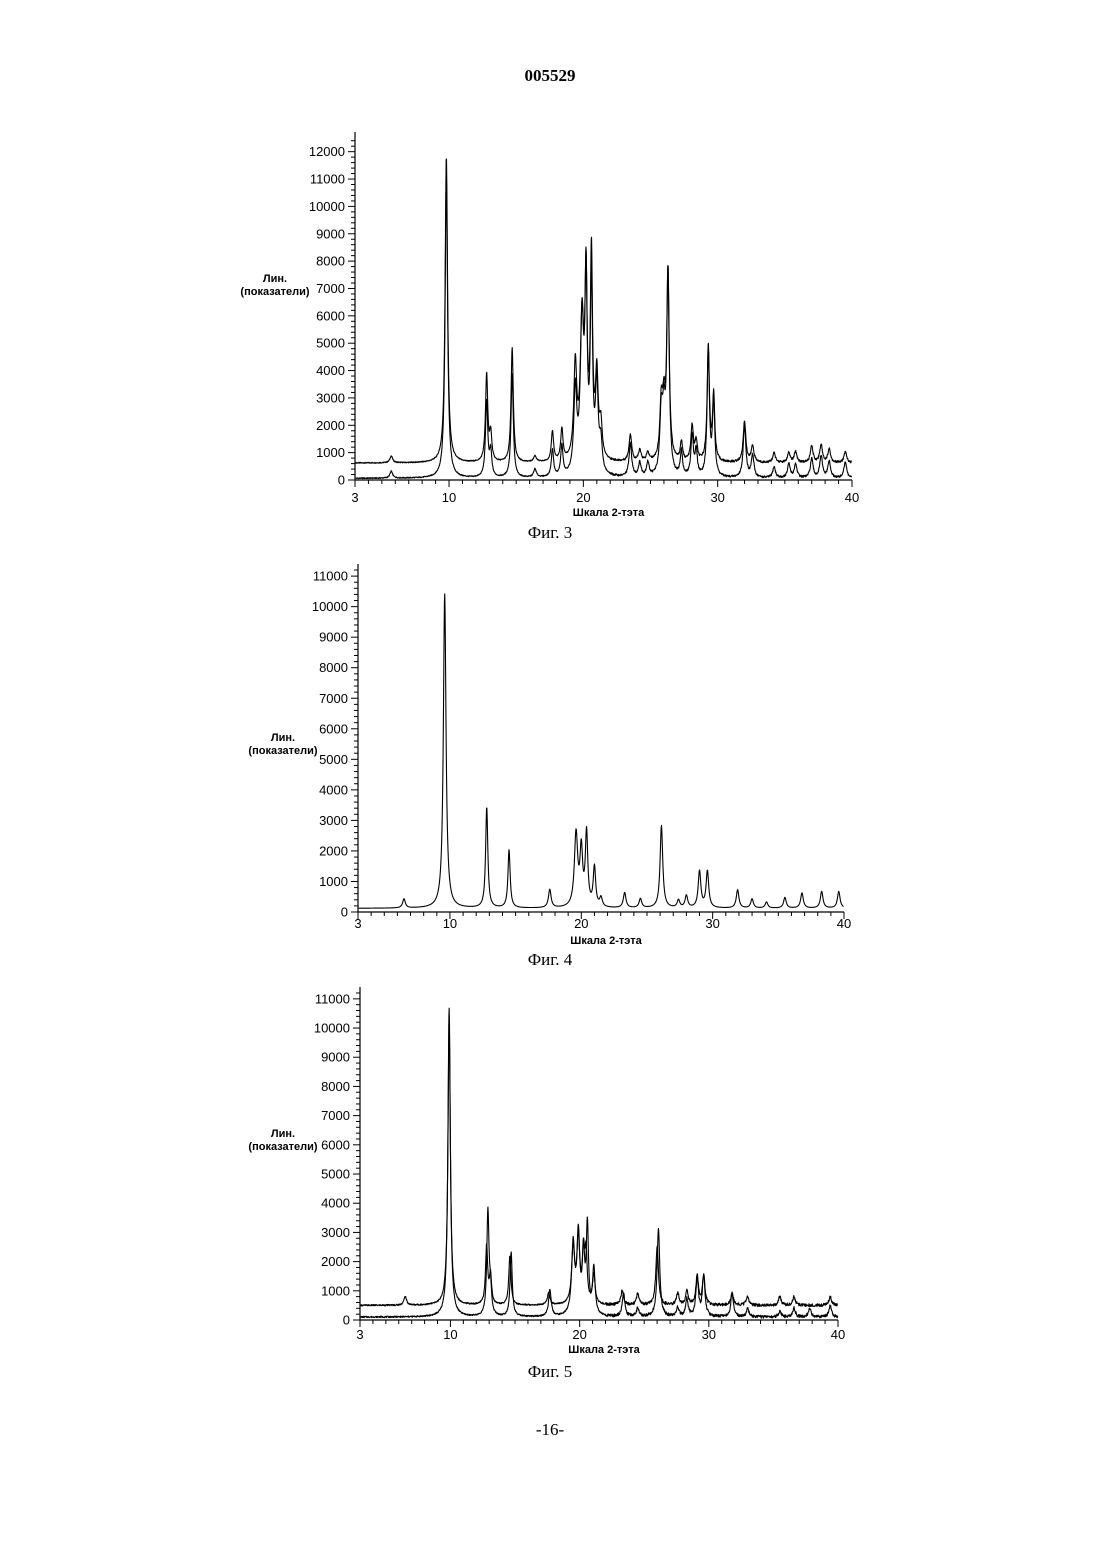 The image size is (1100, 1556). What do you see at coordinates (550, 959) in the screenshot?
I see `figure-caption: Фиг. 4` at bounding box center [550, 959].